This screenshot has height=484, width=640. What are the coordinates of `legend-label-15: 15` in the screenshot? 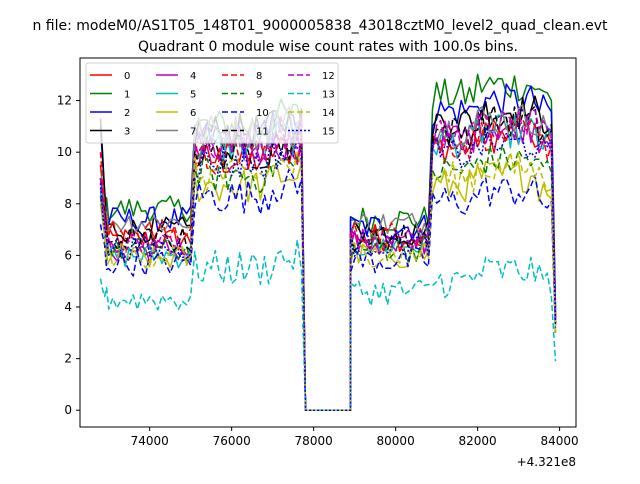 It's located at (328, 132).